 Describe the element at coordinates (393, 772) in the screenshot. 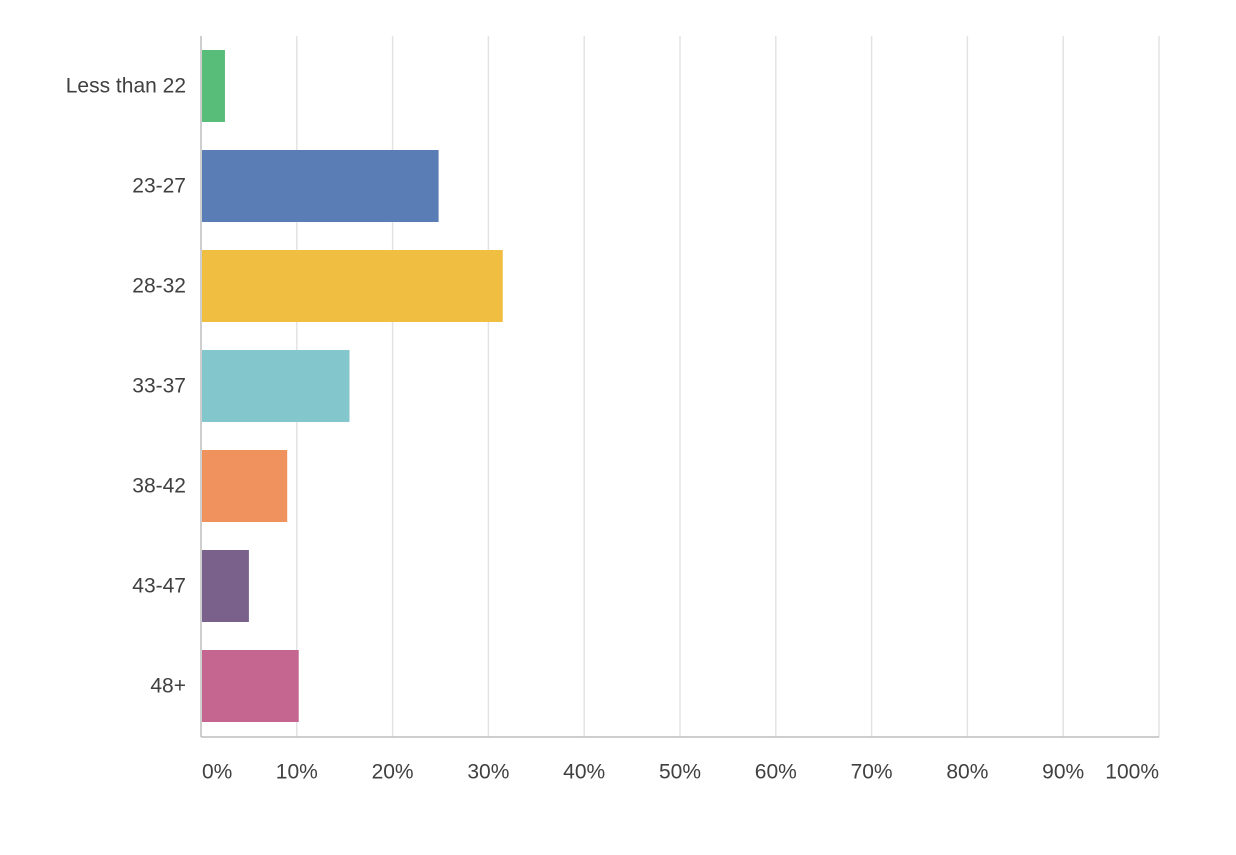

I see `x-tick-label: 20%` at that location.